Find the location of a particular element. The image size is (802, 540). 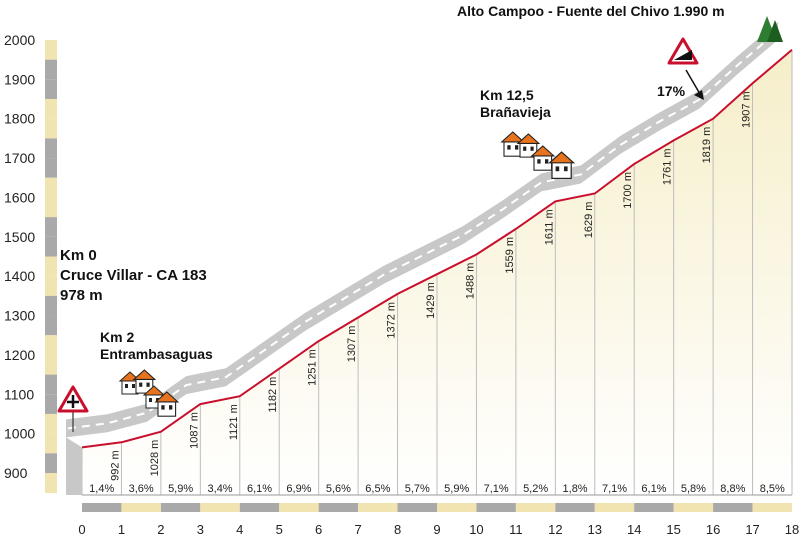

crossroads-sign-icon is located at coordinates (73, 408).